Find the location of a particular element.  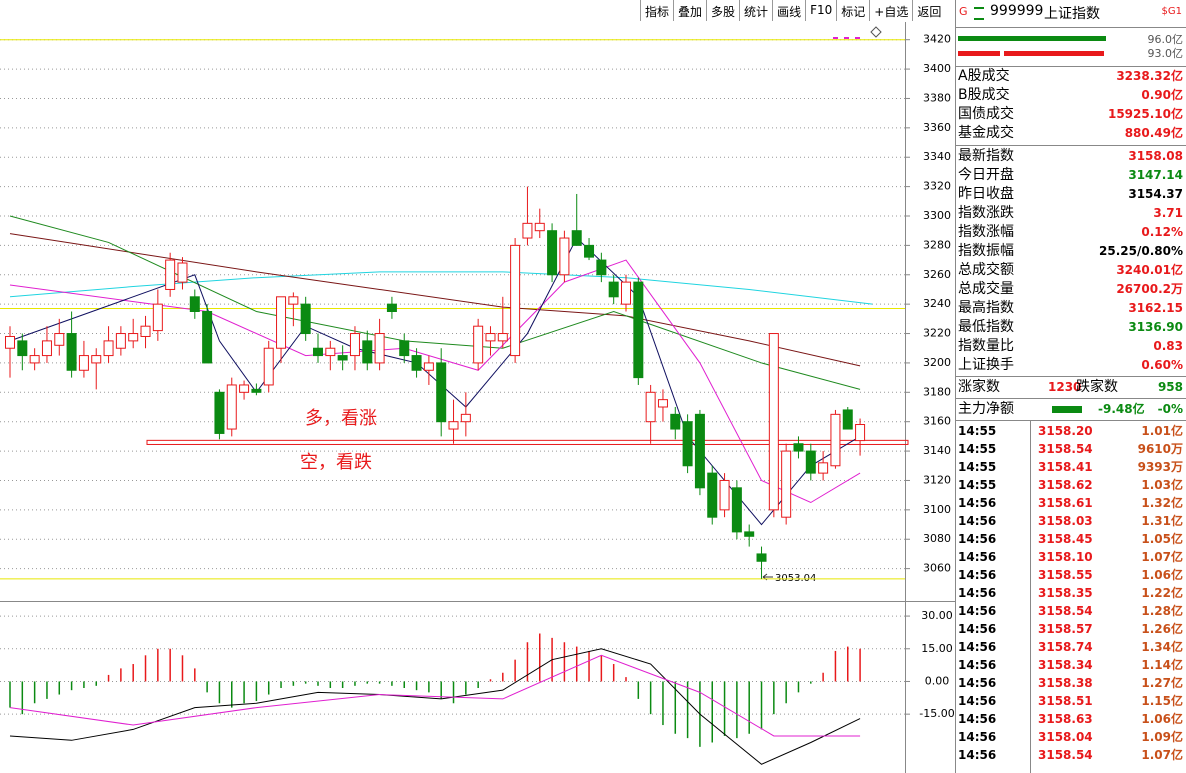

info-row: 最低指数 3136.90 is located at coordinates (1070, 327).